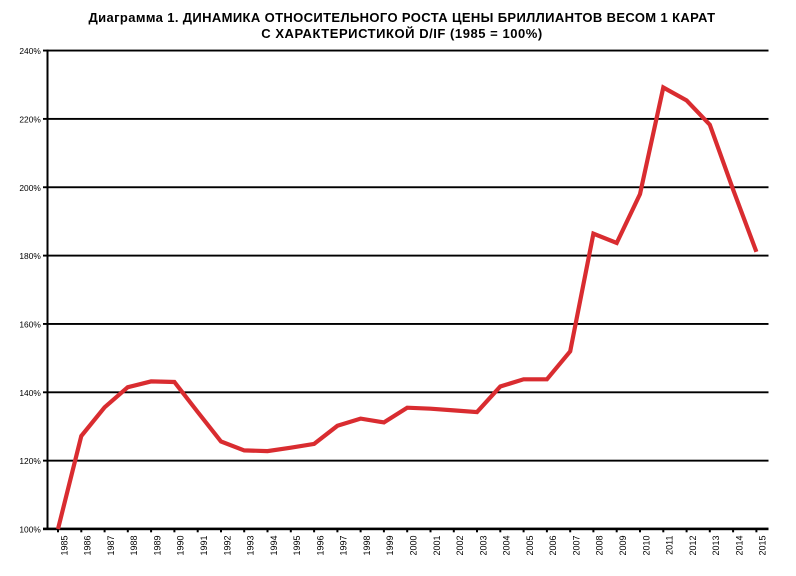 Image resolution: width=796 pixels, height=576 pixels. What do you see at coordinates (646, 546) in the screenshot?
I see `svg-text: 2010` at bounding box center [646, 546].